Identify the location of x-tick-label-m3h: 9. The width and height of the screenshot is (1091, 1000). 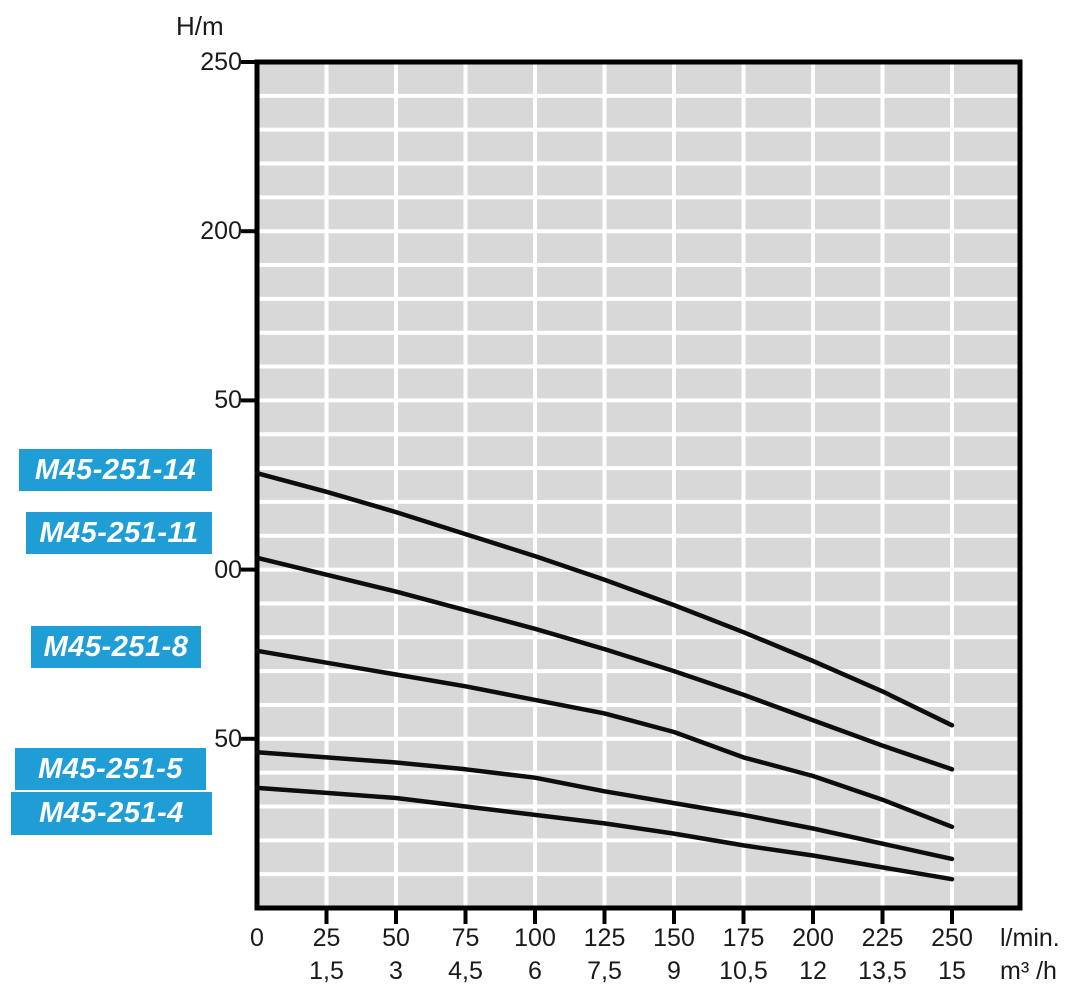
(674, 971).